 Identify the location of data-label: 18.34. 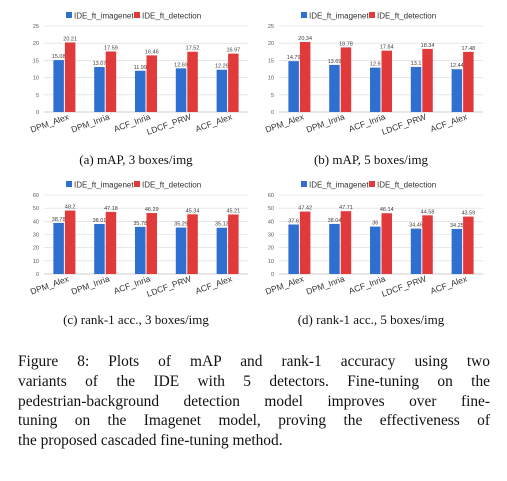
(428, 46).